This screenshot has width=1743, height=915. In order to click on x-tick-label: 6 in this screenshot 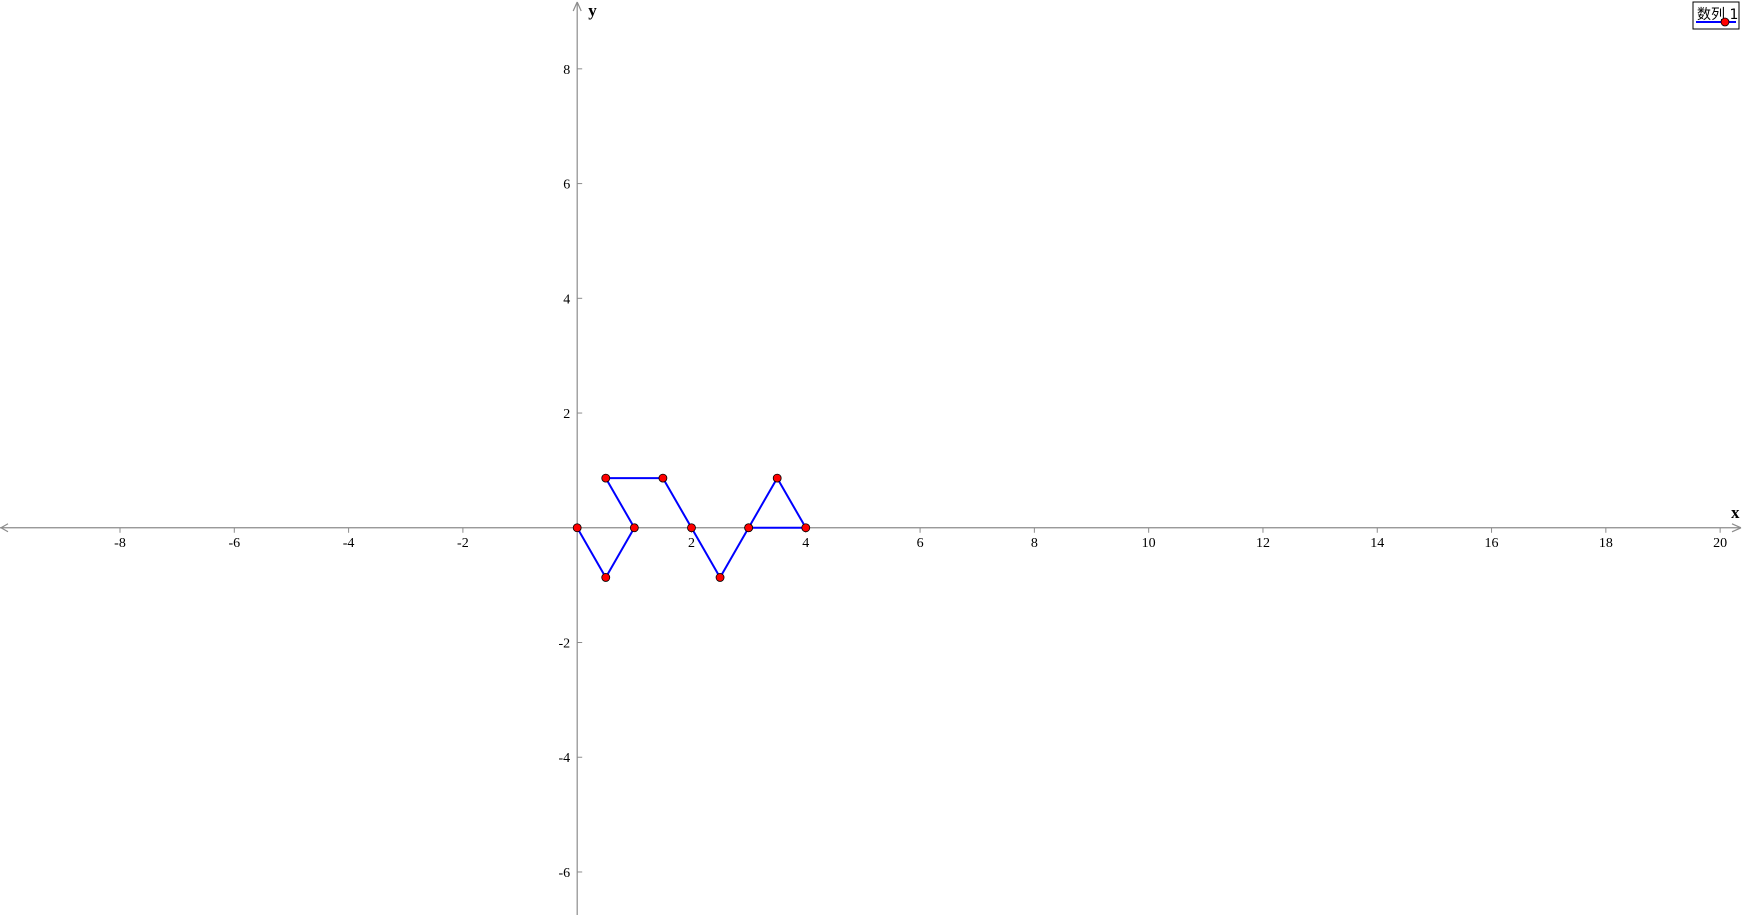, I will do `click(920, 543)`.